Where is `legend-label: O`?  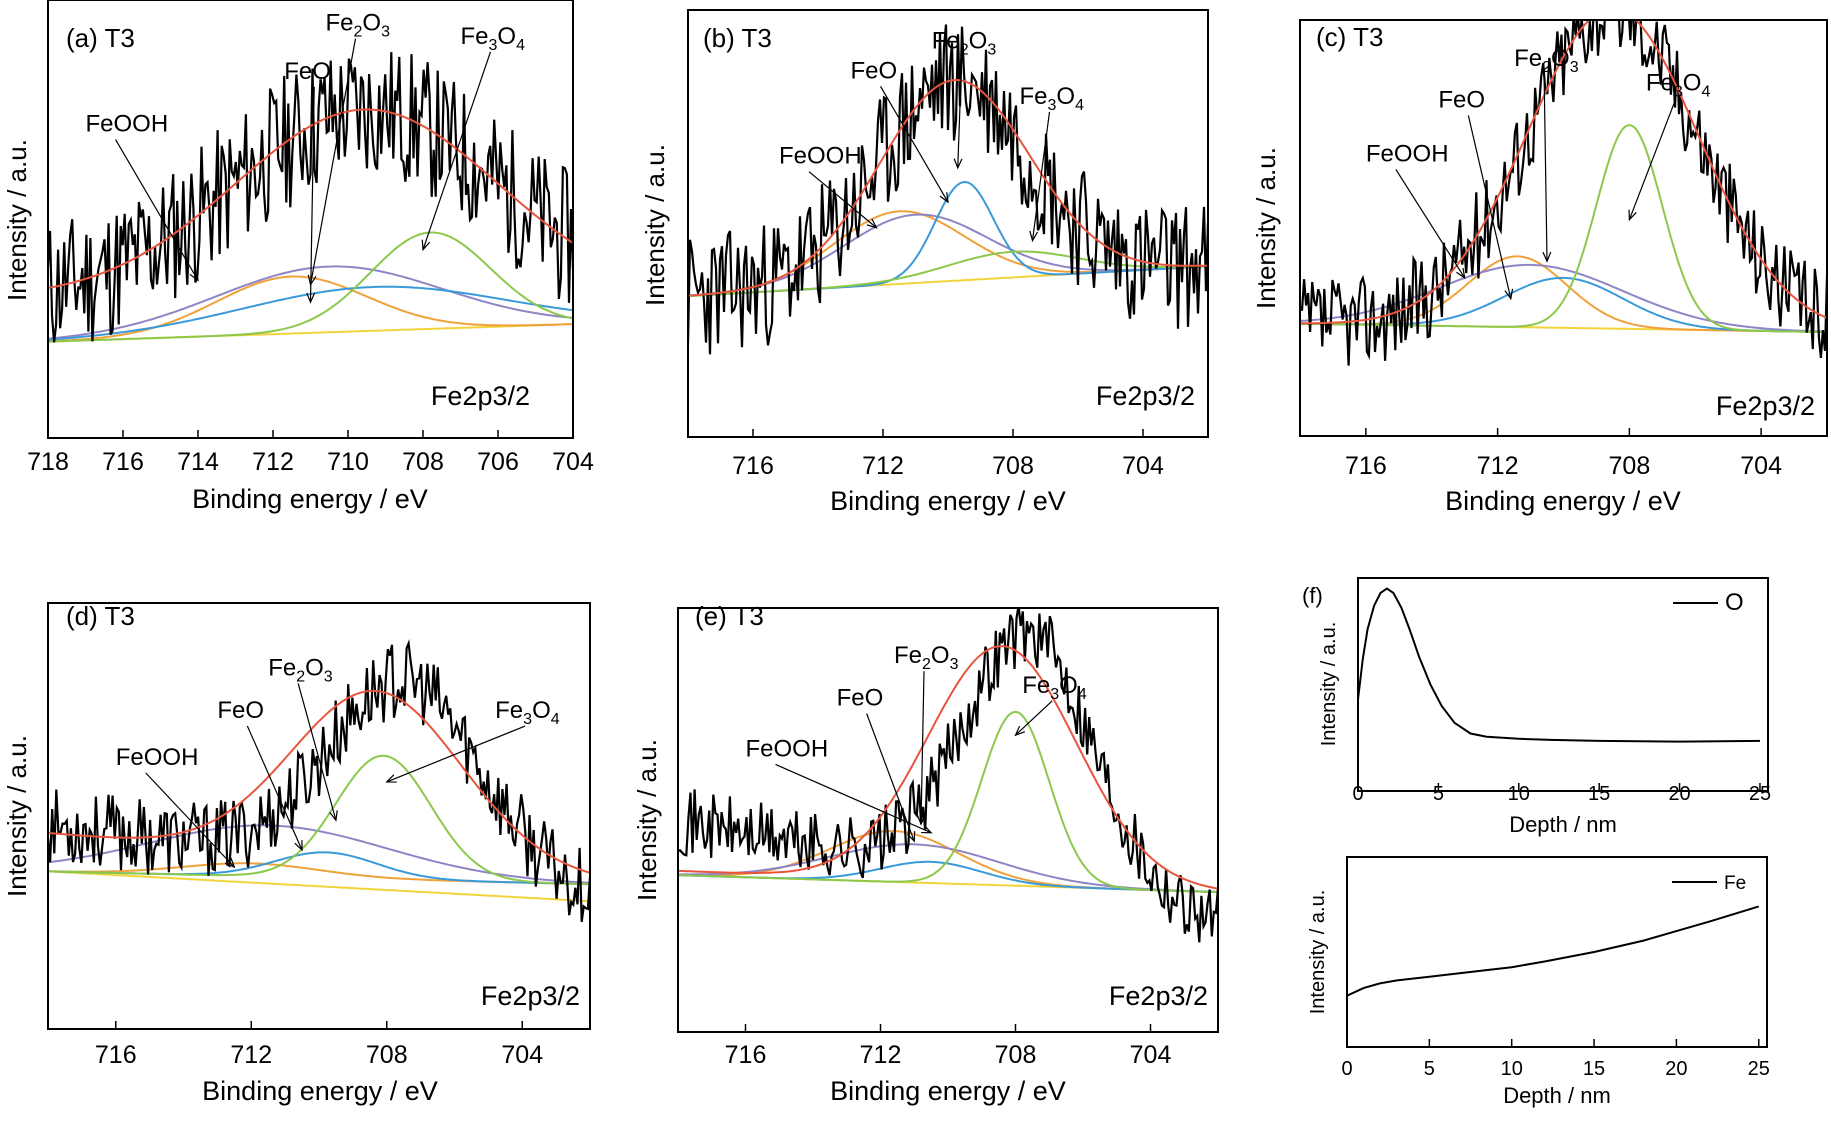
legend-label: O is located at coordinates (1734, 602).